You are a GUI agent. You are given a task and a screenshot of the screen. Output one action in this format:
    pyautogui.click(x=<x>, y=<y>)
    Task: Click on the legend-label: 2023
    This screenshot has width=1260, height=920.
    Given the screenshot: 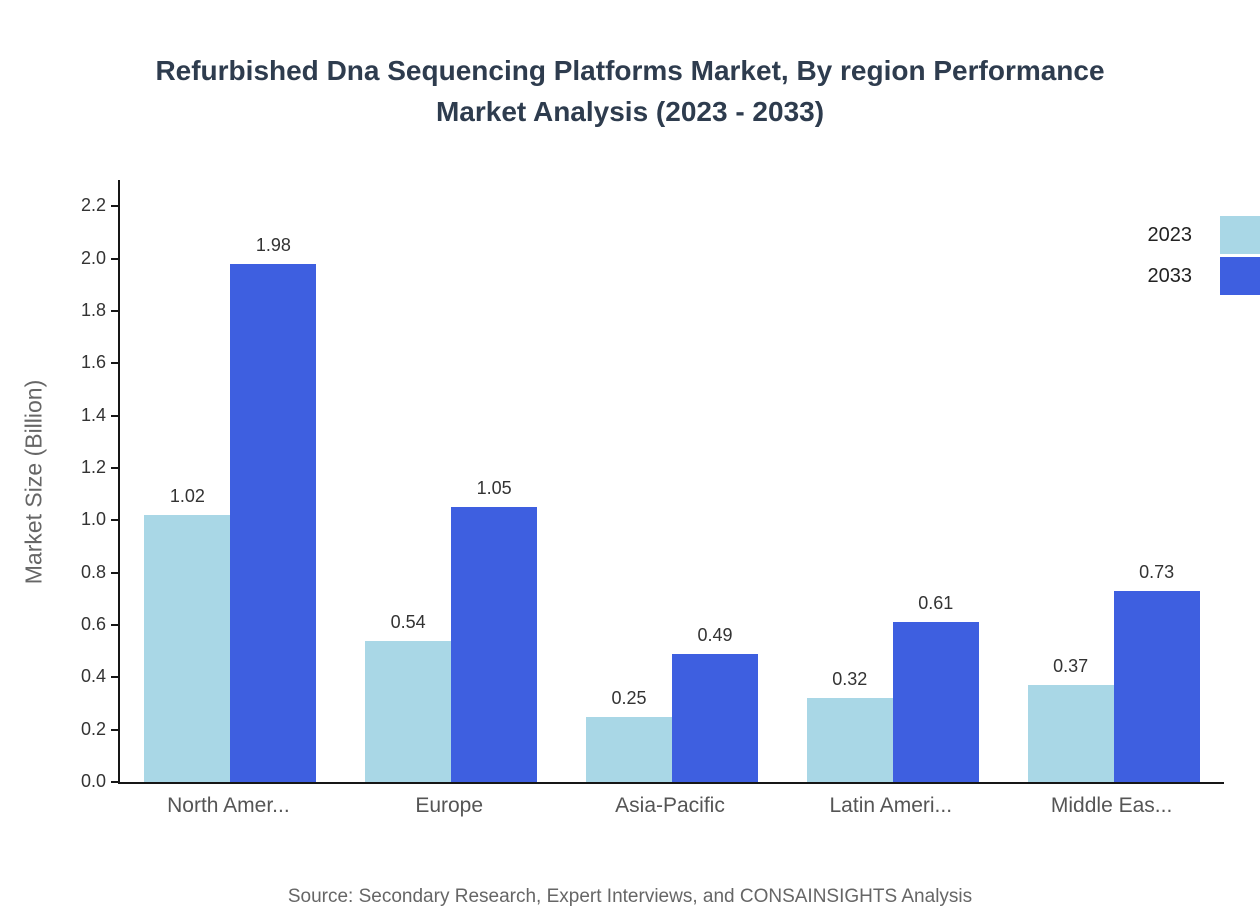 What is the action you would take?
    pyautogui.click(x=1170, y=234)
    